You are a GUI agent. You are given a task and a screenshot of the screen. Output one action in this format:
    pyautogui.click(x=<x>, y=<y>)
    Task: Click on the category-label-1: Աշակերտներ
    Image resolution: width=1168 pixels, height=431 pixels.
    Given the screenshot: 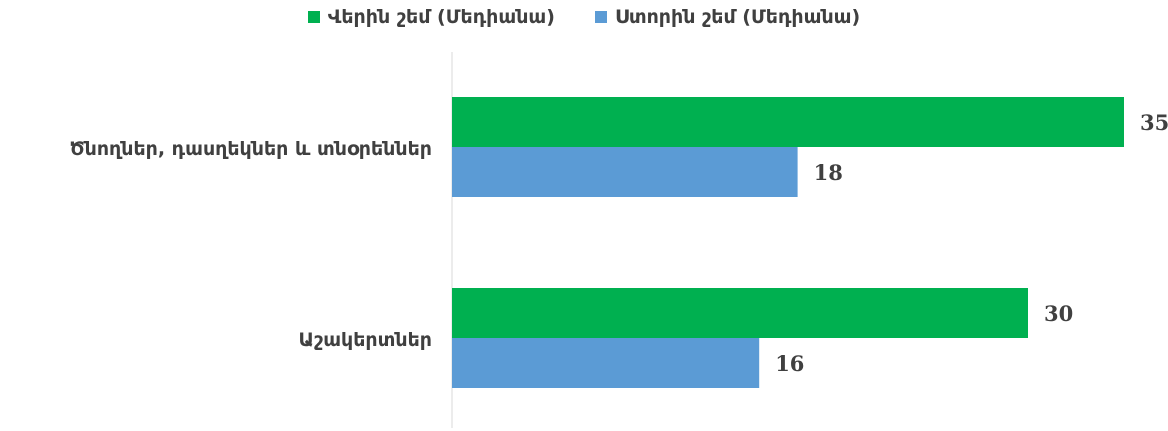 What is the action you would take?
    pyautogui.click(x=366, y=340)
    